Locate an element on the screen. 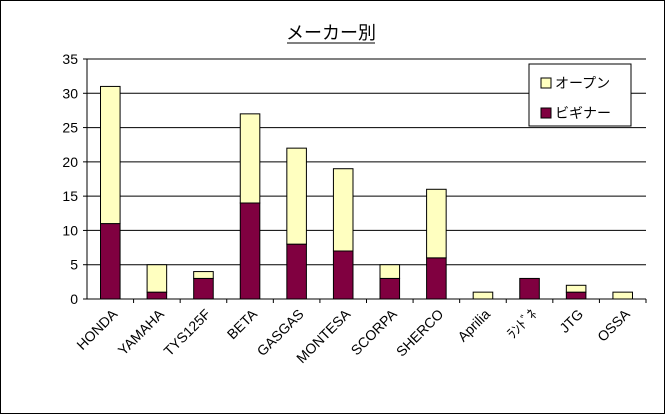  chart-title: メーカー別 is located at coordinates (331, 33).